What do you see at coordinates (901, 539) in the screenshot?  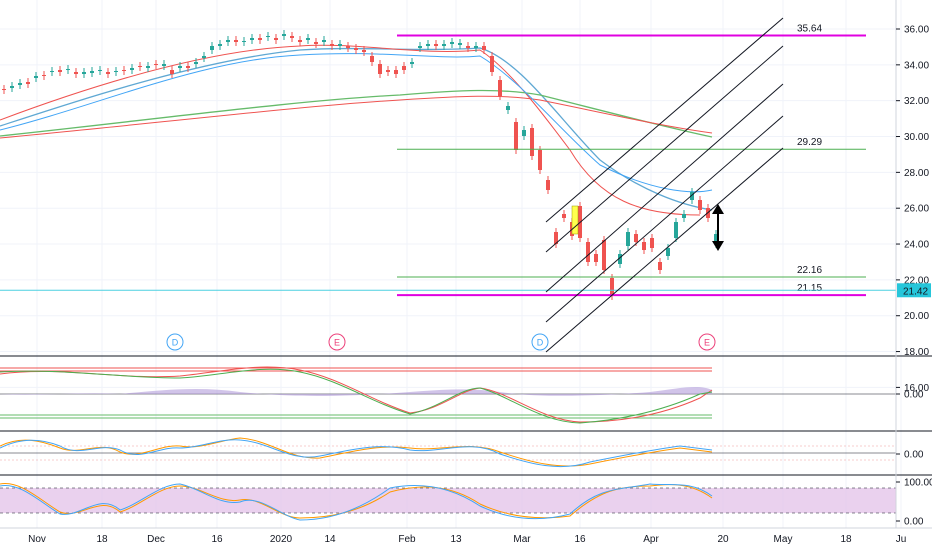 I see `time-label: Ju` at bounding box center [901, 539].